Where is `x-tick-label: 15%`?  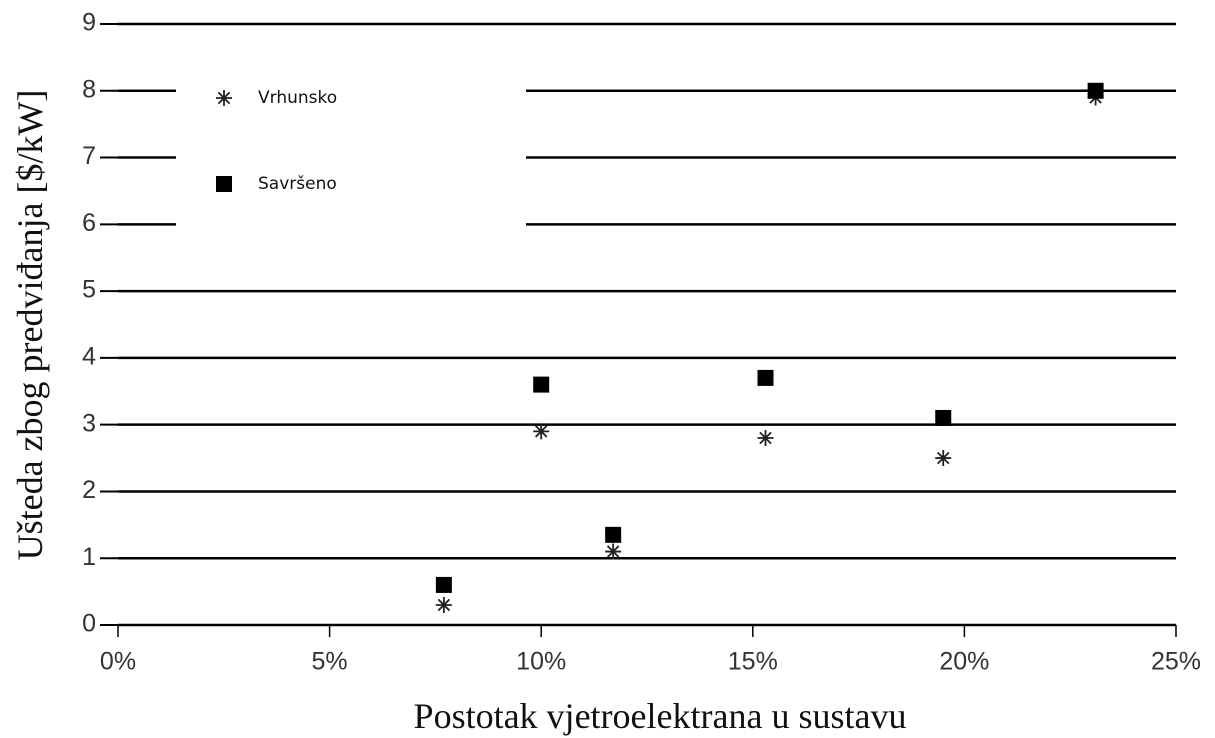 x-tick-label: 15% is located at coordinates (753, 662).